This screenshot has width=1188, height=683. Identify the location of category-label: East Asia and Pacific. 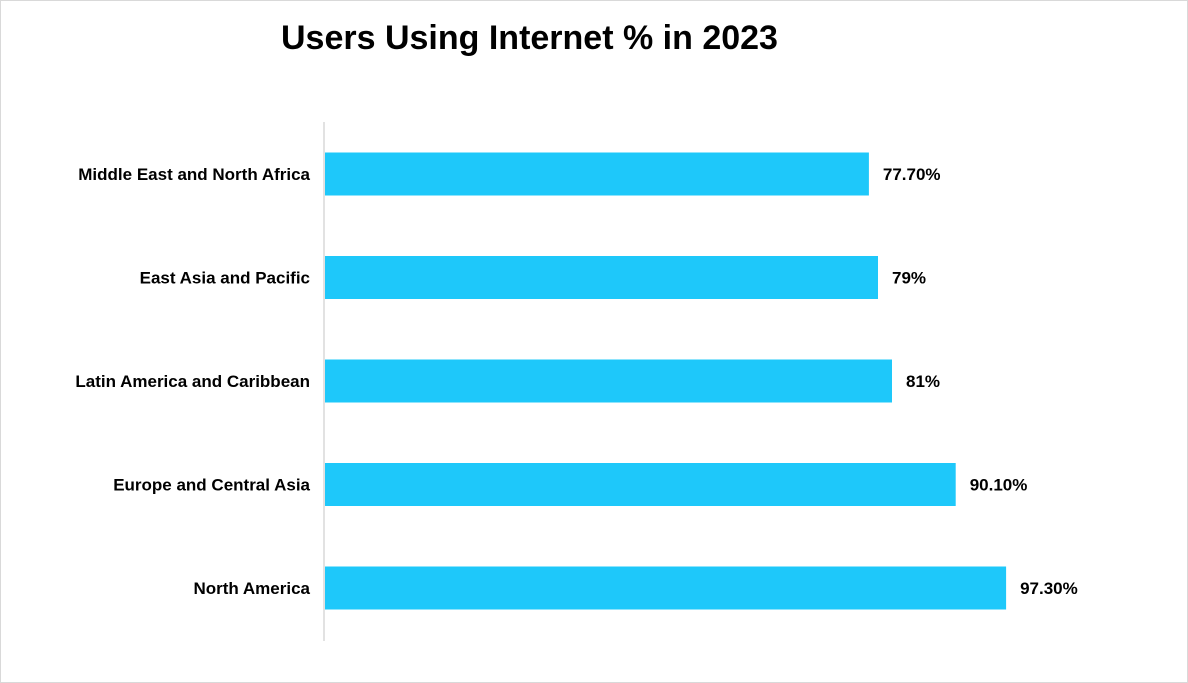
(225, 278).